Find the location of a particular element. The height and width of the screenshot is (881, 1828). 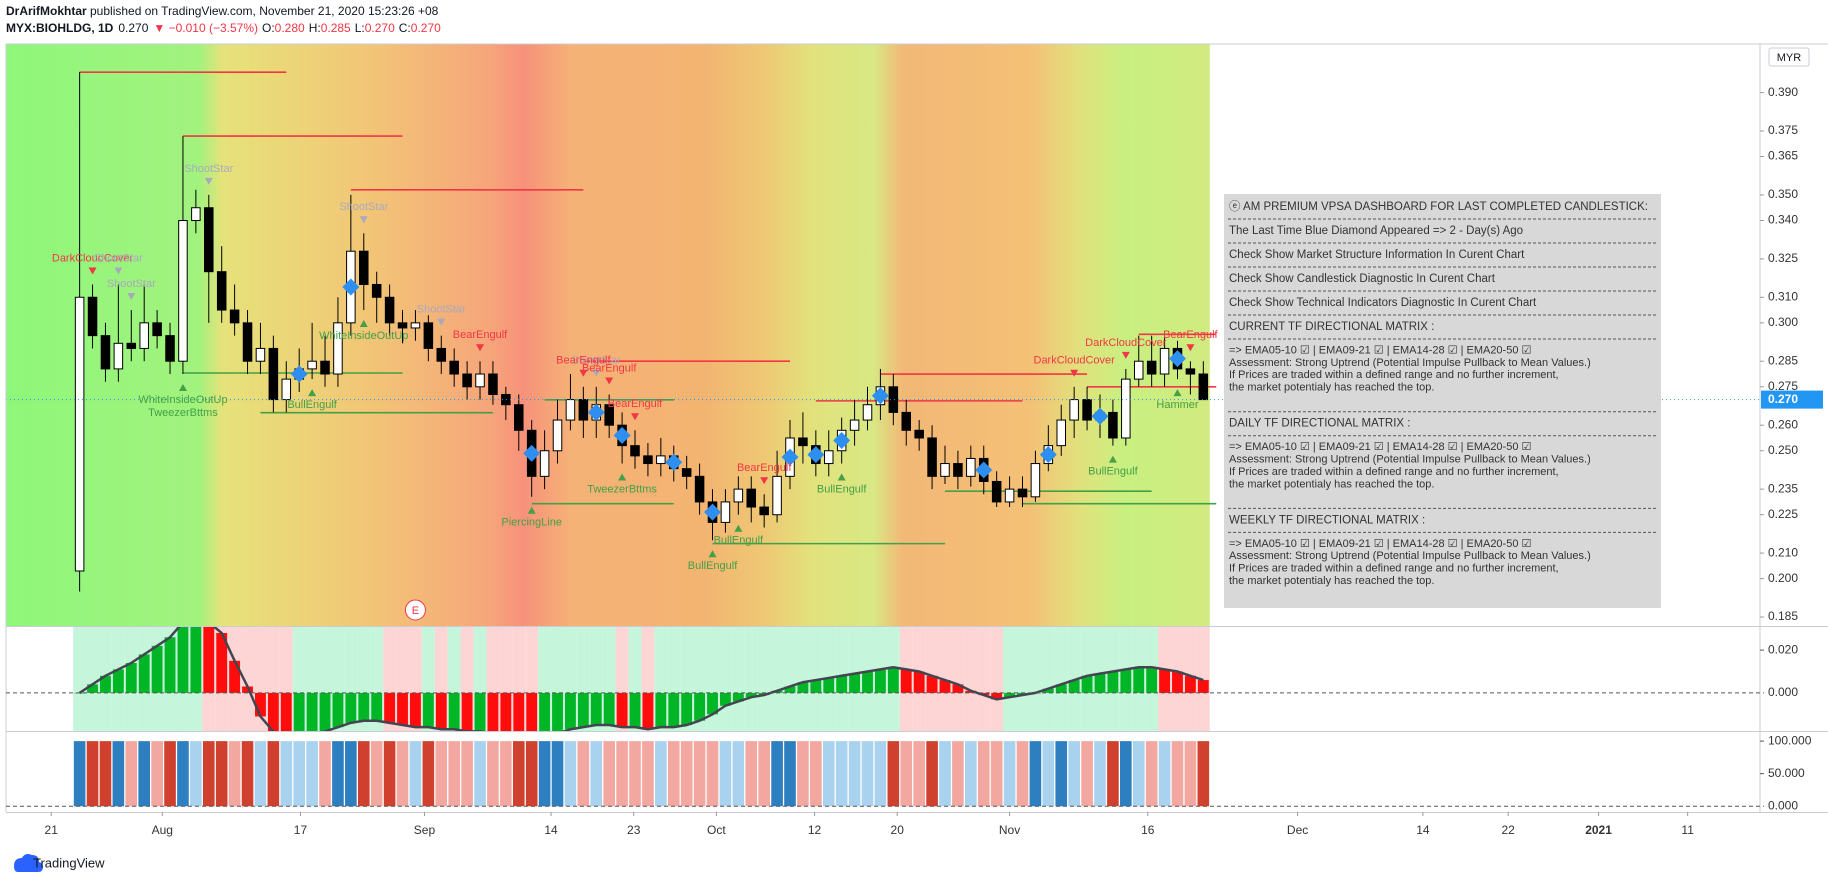

section-heading: CURRENT TF DIRECTIONAL MATRIX : is located at coordinates (1331, 327).